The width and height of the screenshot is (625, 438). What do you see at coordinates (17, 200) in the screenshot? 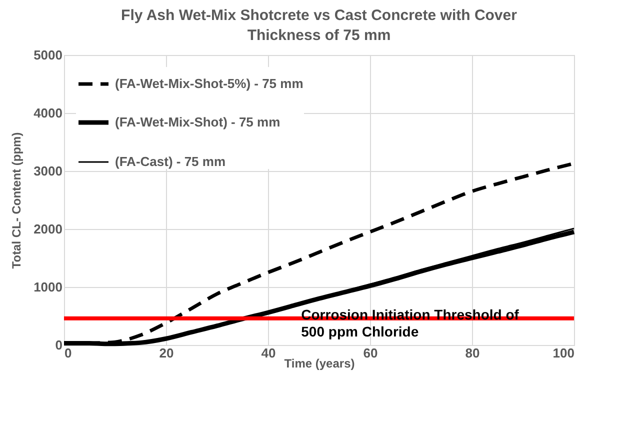
I see `y-axis-title: Total CL- Content (ppm)` at bounding box center [17, 200].